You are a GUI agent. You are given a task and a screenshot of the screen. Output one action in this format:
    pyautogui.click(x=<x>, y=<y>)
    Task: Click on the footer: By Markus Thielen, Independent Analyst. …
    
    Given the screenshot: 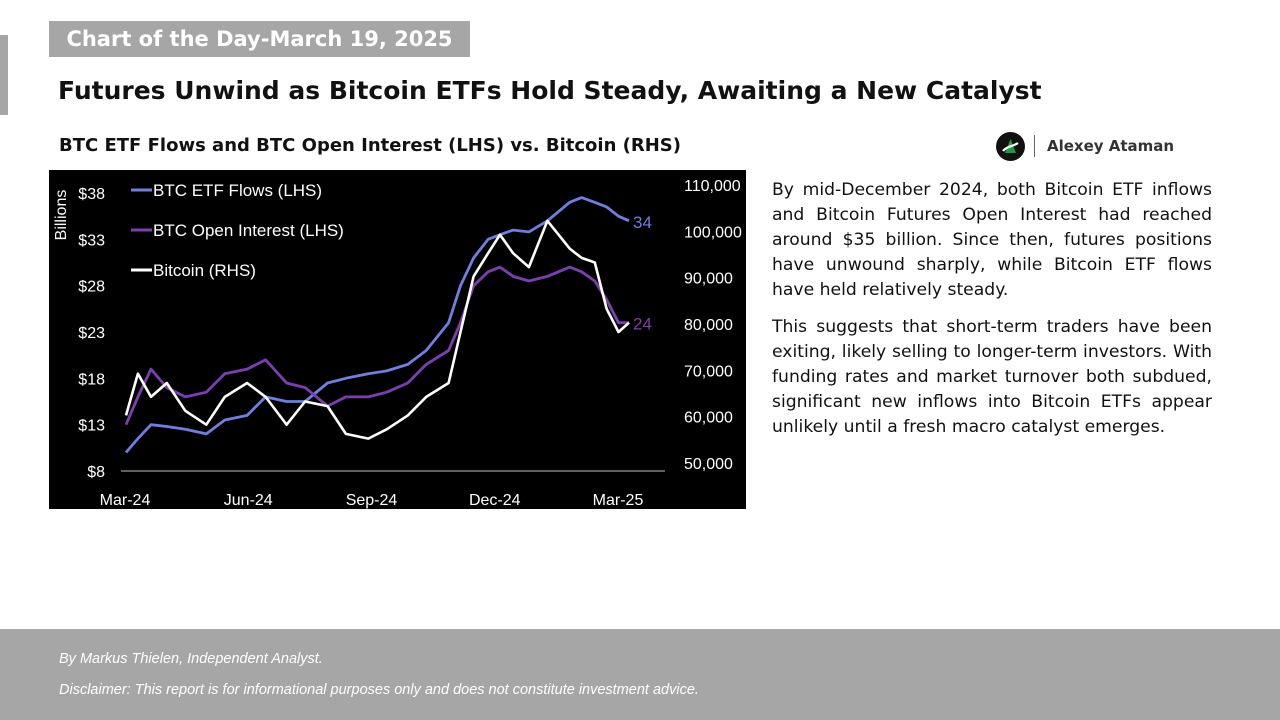 What is the action you would take?
    pyautogui.click(x=640, y=674)
    